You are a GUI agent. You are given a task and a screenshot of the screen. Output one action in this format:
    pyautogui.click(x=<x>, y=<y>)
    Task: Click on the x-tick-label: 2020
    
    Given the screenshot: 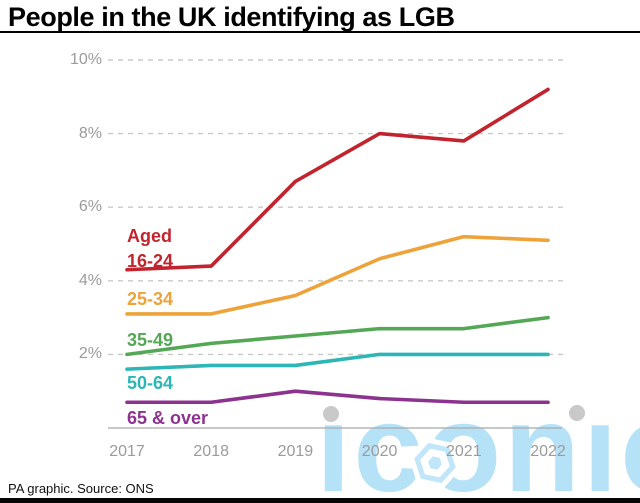 What is the action you would take?
    pyautogui.click(x=379, y=451)
    